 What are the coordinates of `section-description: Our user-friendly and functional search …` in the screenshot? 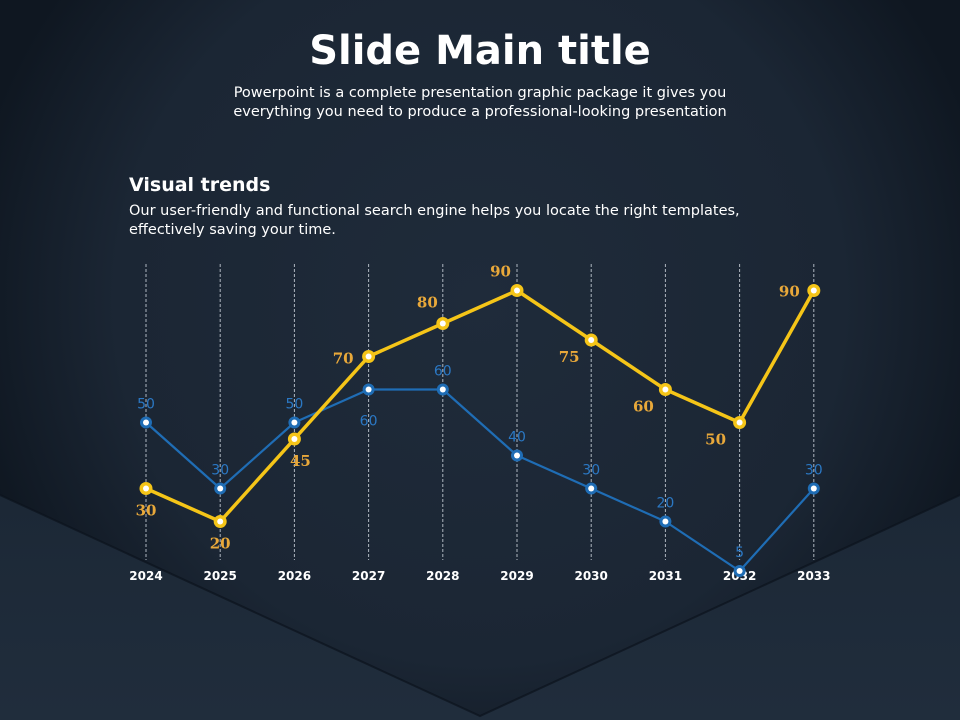 It's located at (434, 220).